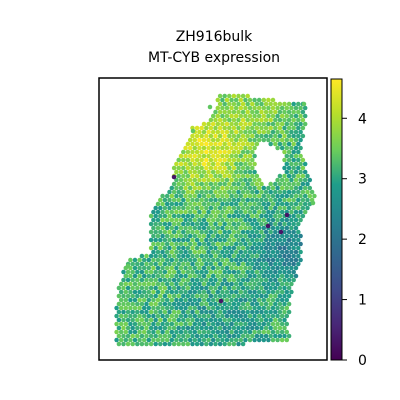 Image resolution: width=400 pixels, height=400 pixels. I want to click on expression-spot-edge, so click(210, 107).